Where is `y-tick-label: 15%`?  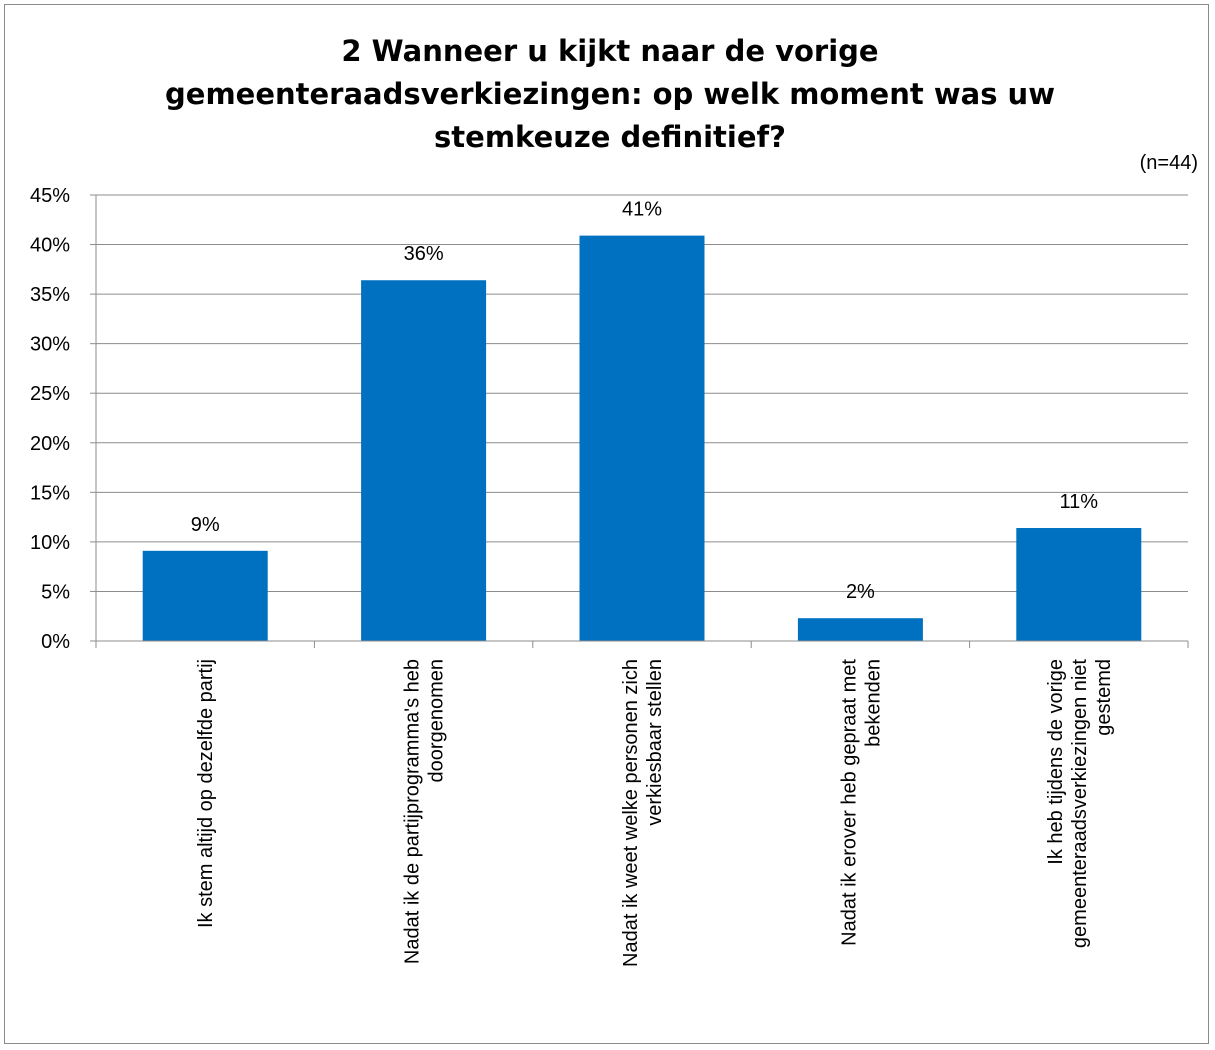 y-tick-label: 15% is located at coordinates (50, 493).